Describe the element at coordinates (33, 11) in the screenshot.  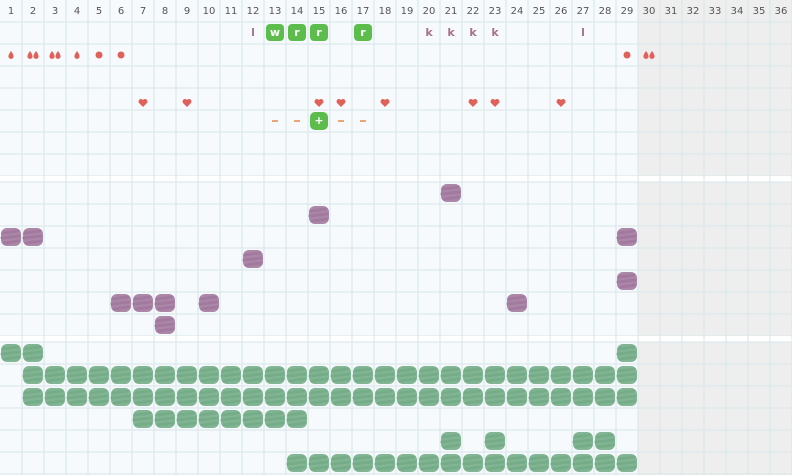
I see `column-header: 2` at that location.